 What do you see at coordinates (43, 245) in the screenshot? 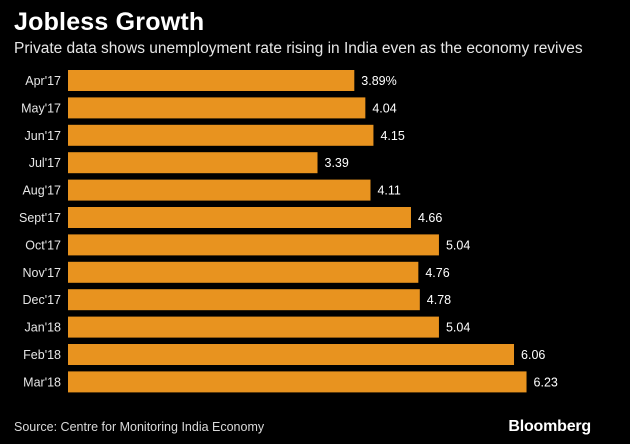
I see `category-label: Oct'17` at bounding box center [43, 245].